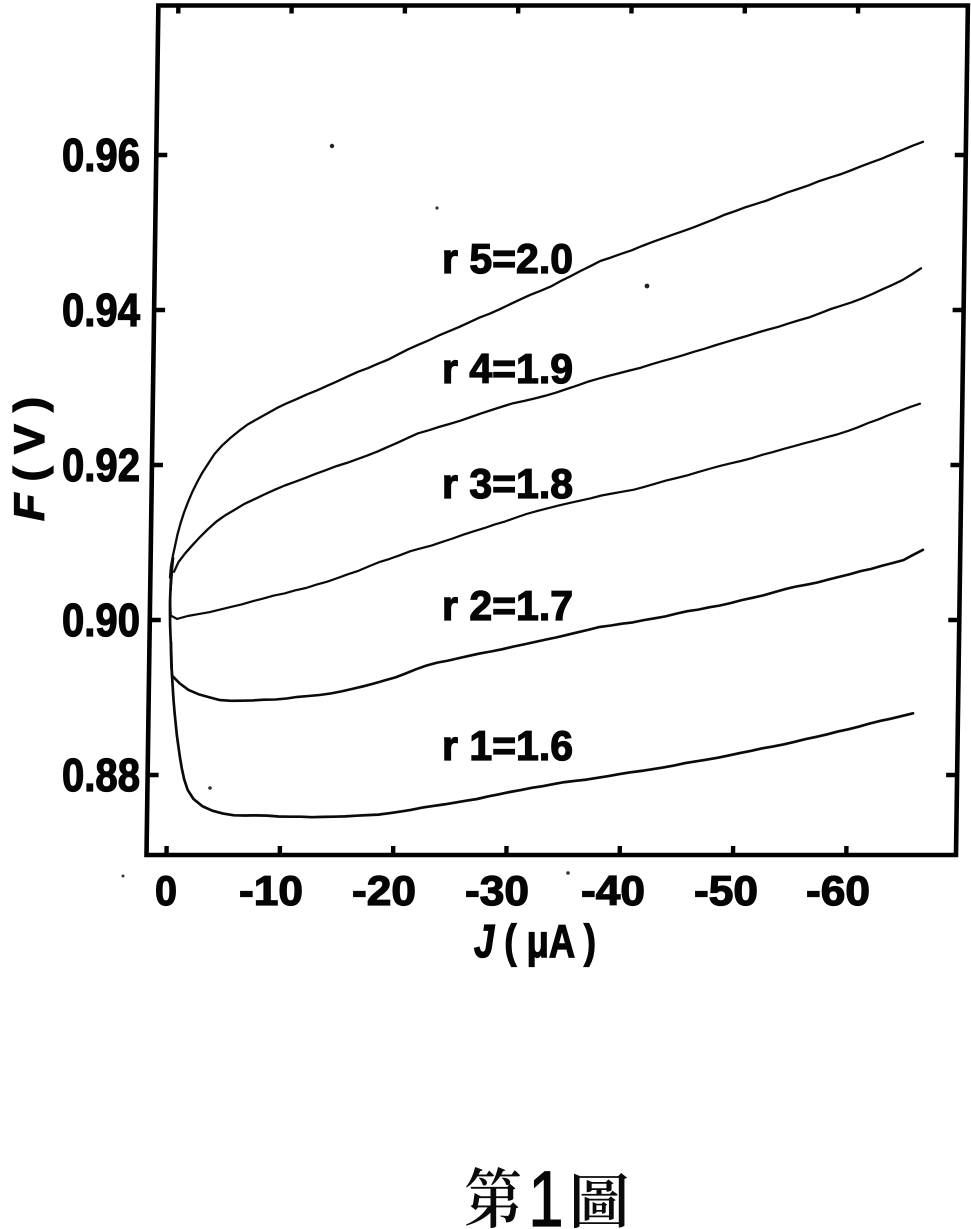 This screenshot has height=1229, width=971. Describe the element at coordinates (30, 459) in the screenshot. I see `svg-text: F ( V )` at that location.